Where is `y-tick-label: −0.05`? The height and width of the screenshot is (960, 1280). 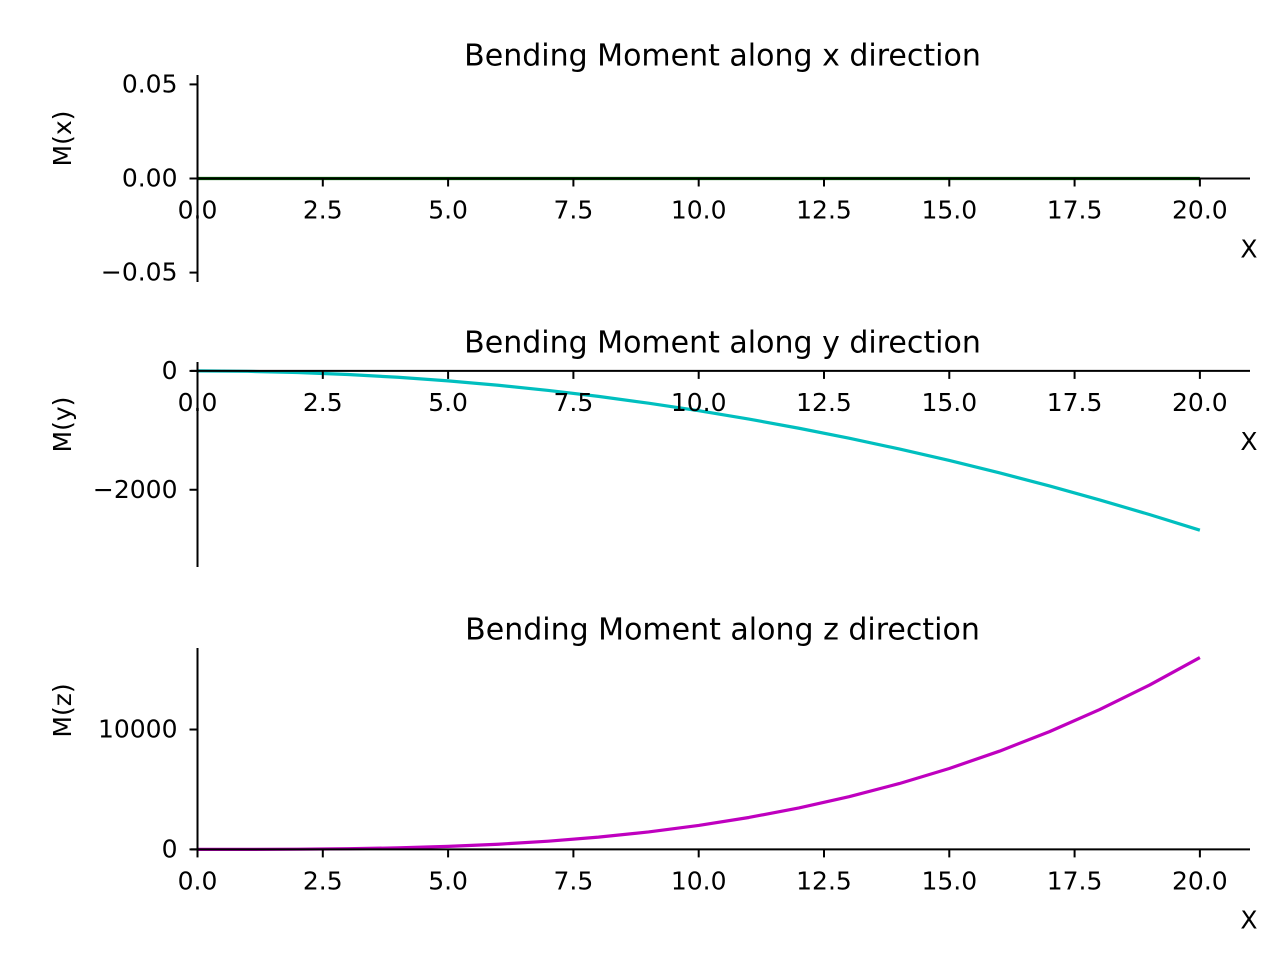 y-tick-label: −0.05 is located at coordinates (139, 272).